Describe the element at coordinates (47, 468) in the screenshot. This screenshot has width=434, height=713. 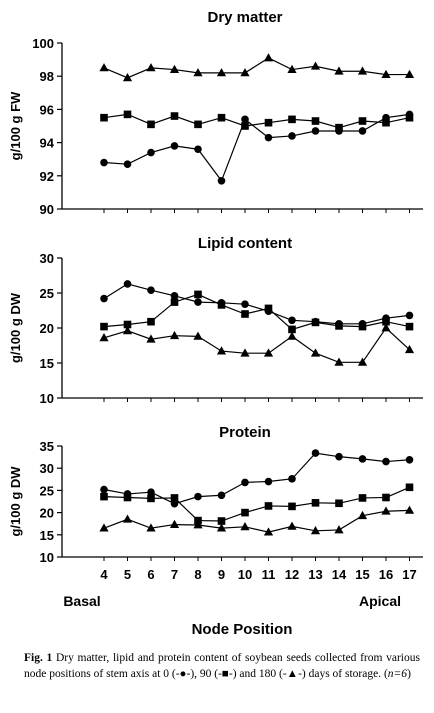
I see `y-tick-label: 30` at that location.